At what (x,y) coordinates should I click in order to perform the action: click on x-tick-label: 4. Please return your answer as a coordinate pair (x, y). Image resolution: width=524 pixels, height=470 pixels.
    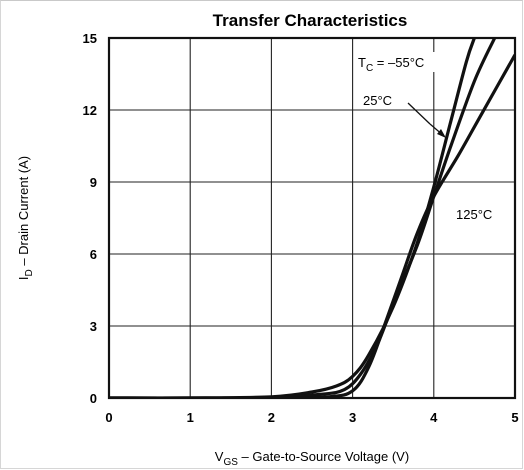
    Looking at the image, I should click on (434, 417).